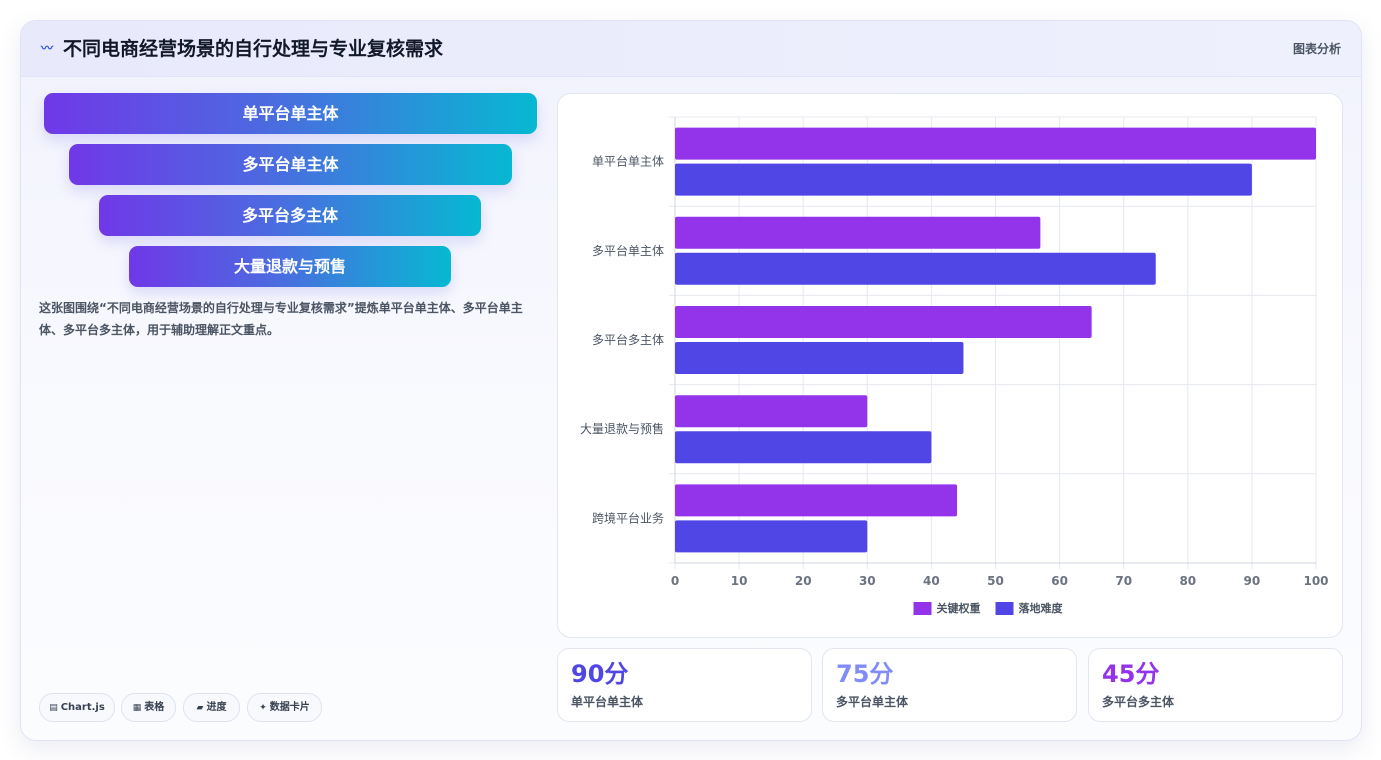  Describe the element at coordinates (253, 49) in the screenshot. I see `page-title: 不同电商经营场景的自行处理与专业复核需求` at that location.